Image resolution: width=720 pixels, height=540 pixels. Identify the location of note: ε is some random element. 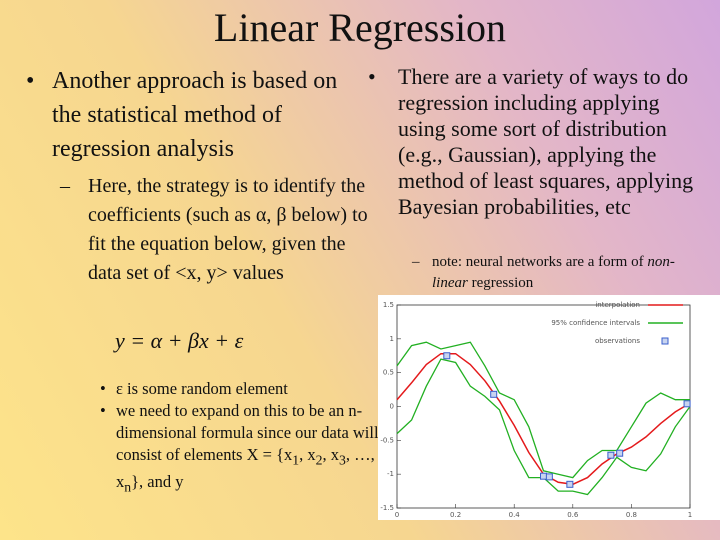
(240, 389).